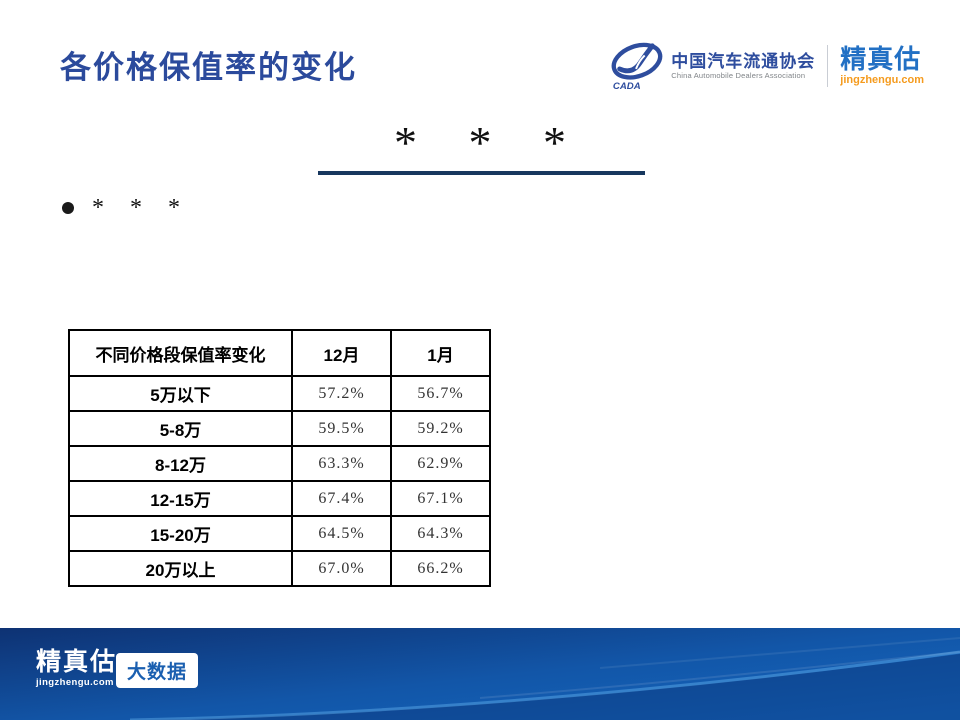 The image size is (960, 720). Describe the element at coordinates (157, 670) in the screenshot. I see `footer-bigdata-badge: 大数据` at that location.